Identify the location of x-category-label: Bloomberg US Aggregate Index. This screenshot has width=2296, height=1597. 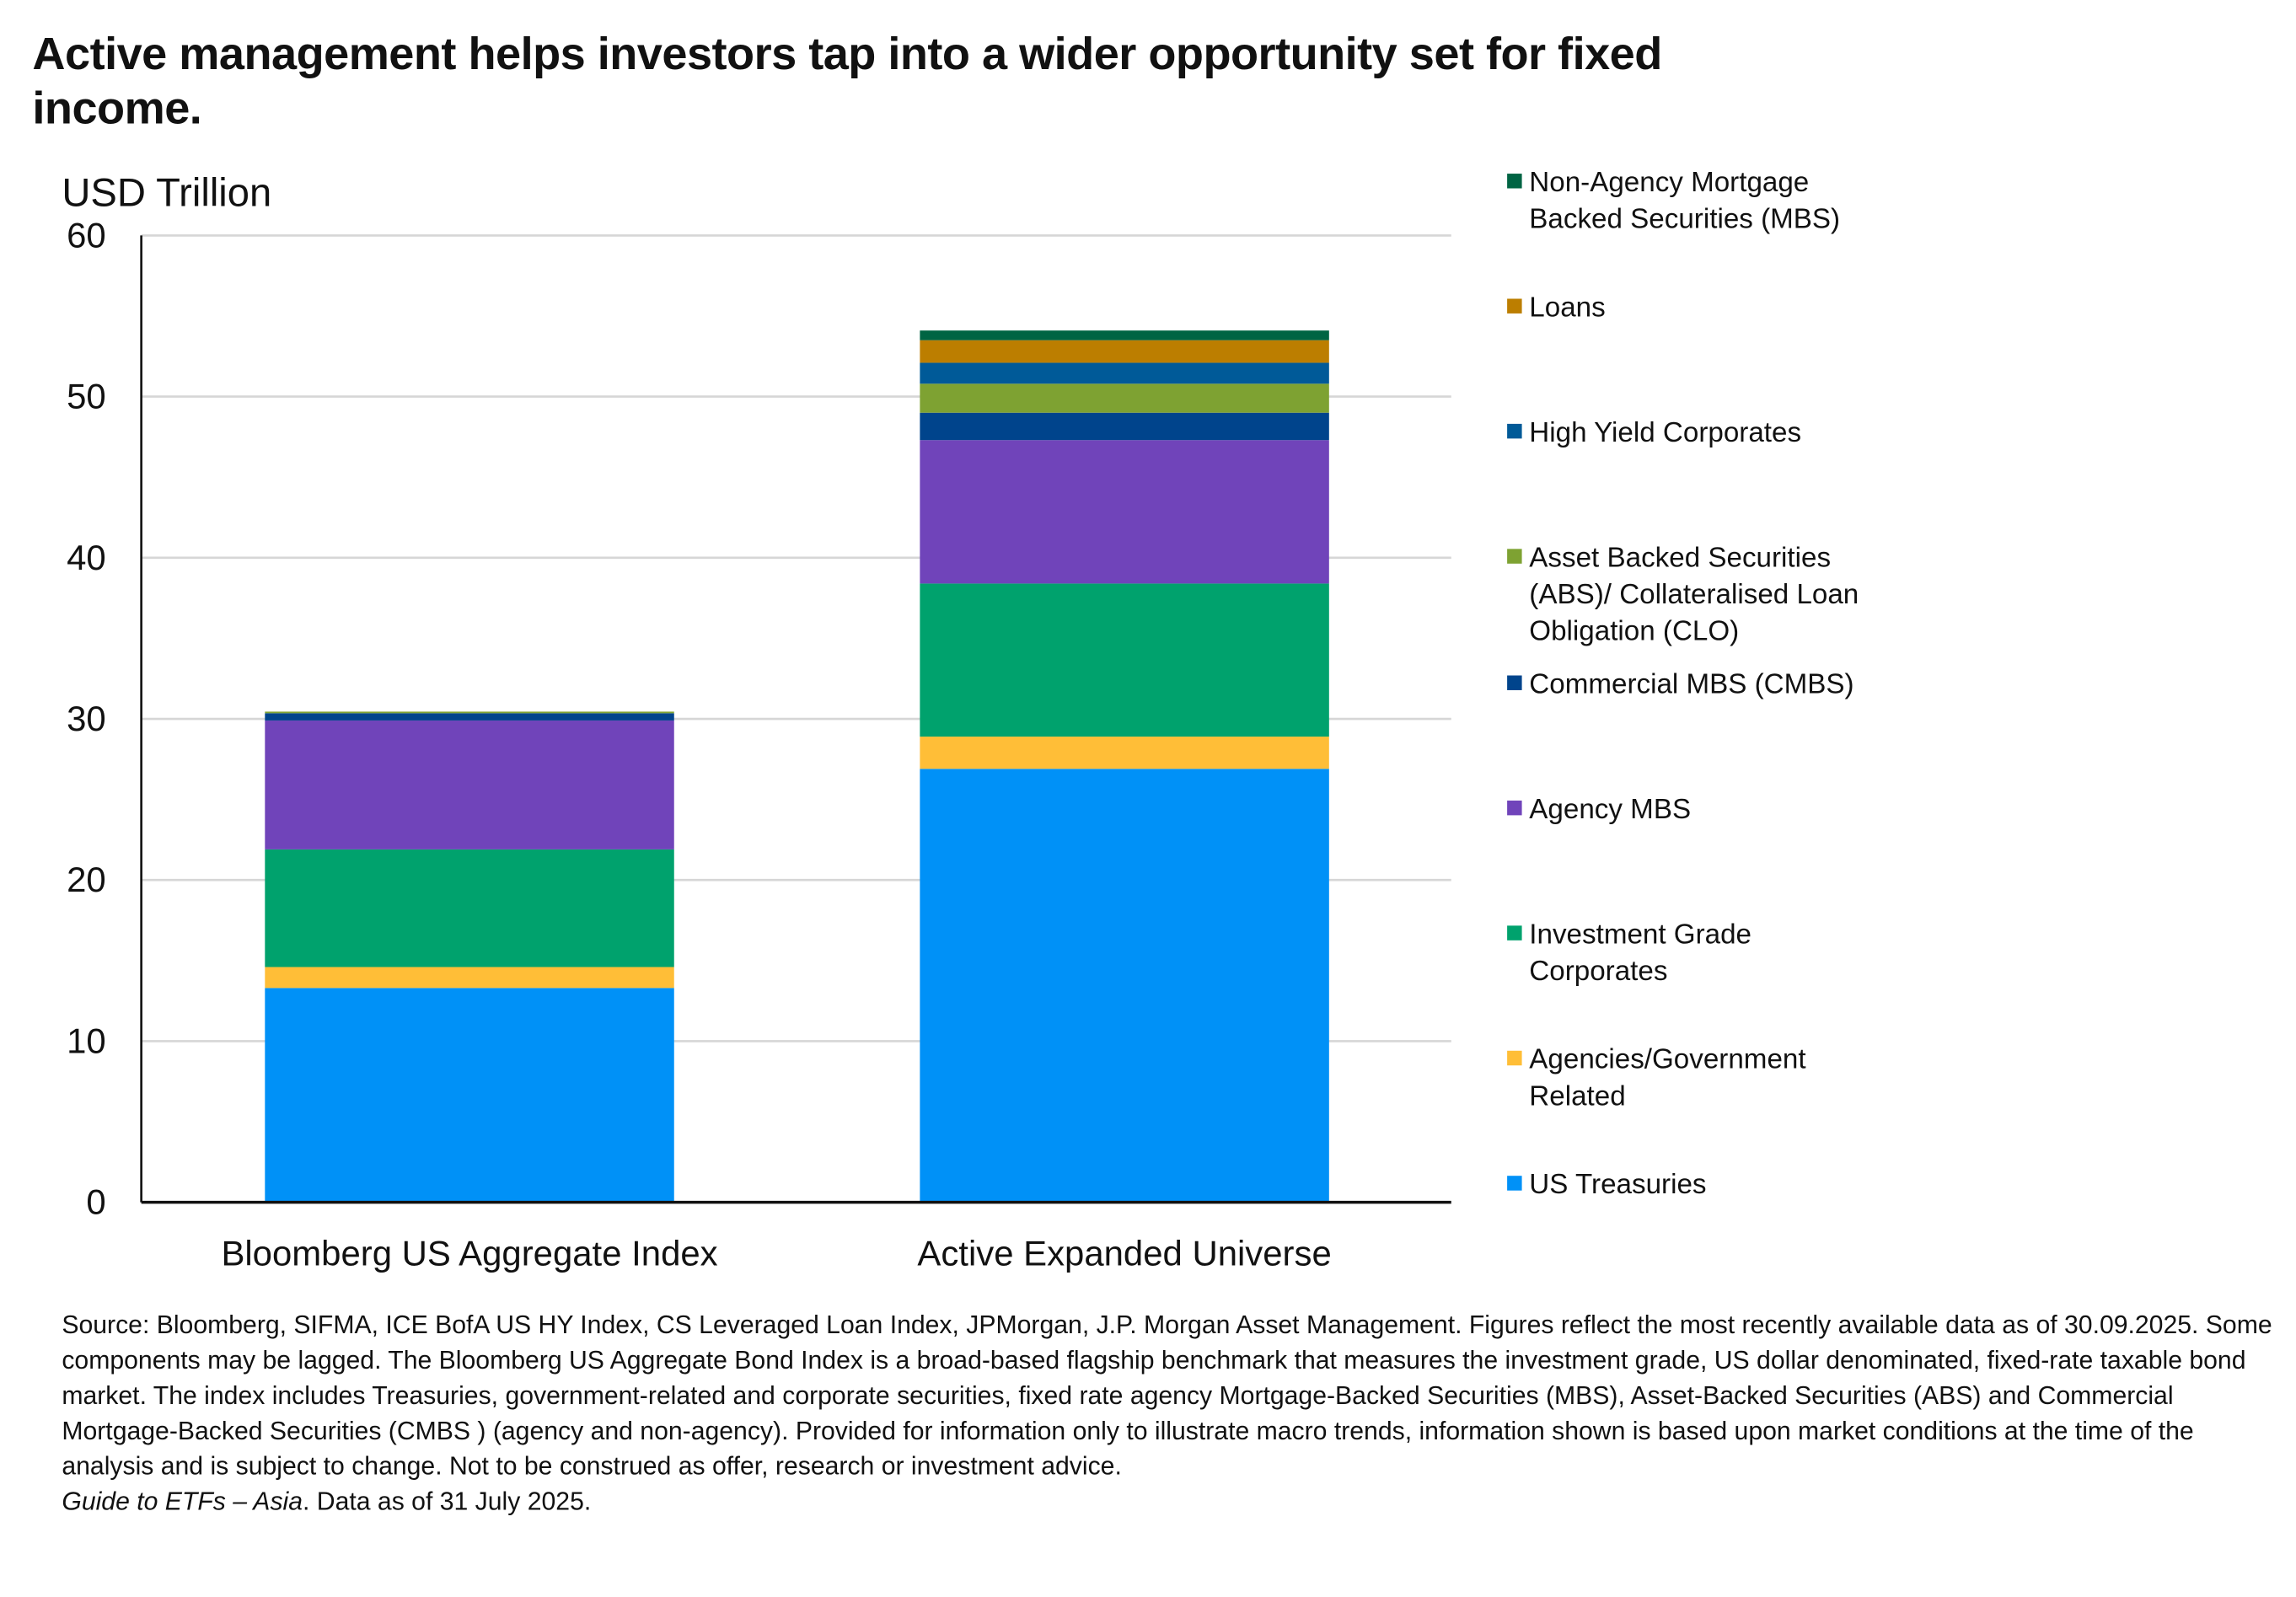
(469, 1253).